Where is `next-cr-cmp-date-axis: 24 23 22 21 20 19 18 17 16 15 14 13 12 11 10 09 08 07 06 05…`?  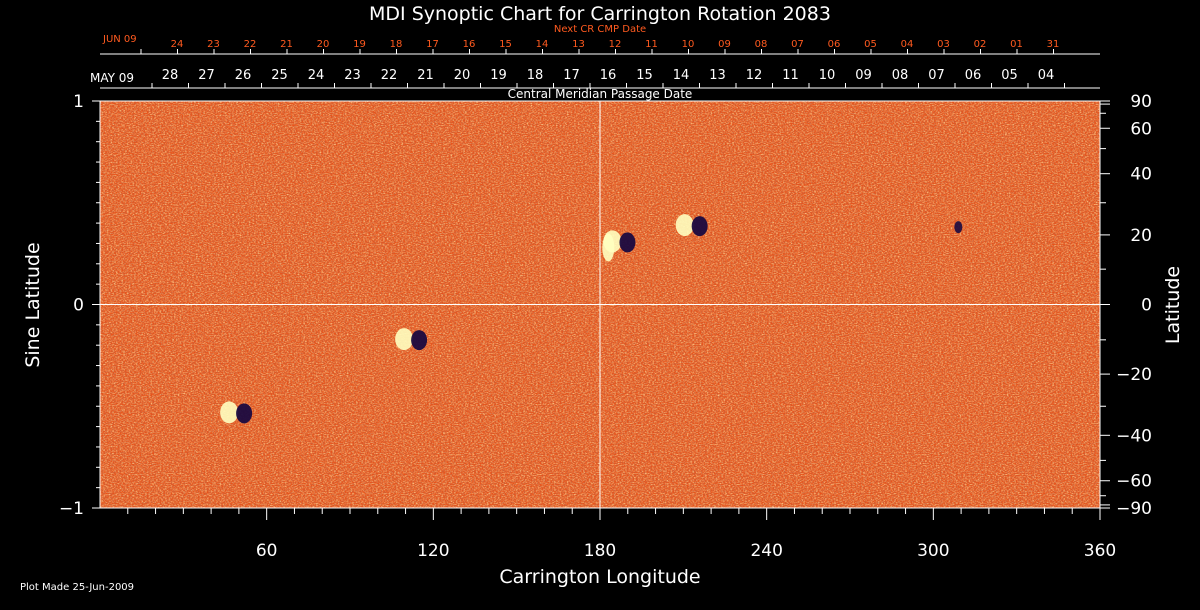
next-cr-cmp-date-axis: 24 23 22 21 20 19 18 17 16 15 14 13 12 11 10 09 08 07 06 05… is located at coordinates (600, 47).